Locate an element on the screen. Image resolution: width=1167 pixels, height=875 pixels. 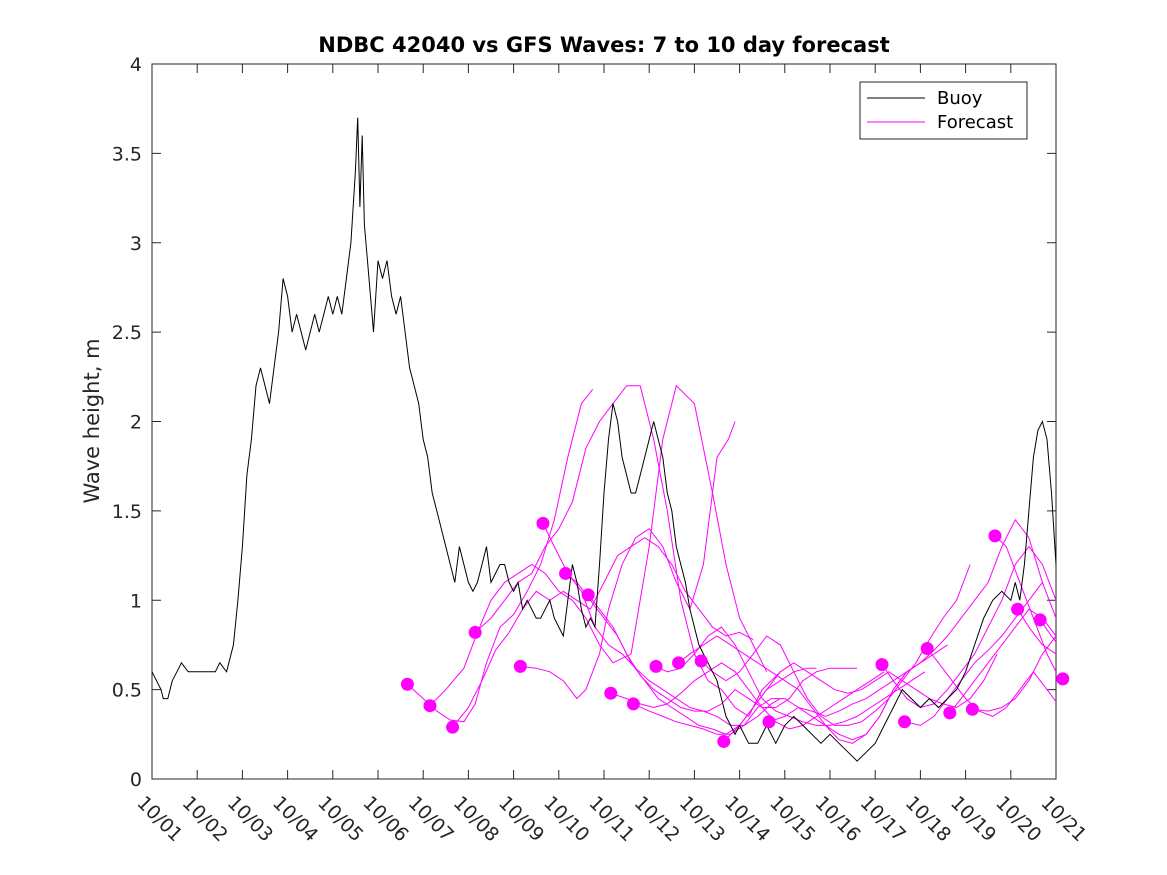
legend-forecast-label: Forecast is located at coordinates (975, 122).